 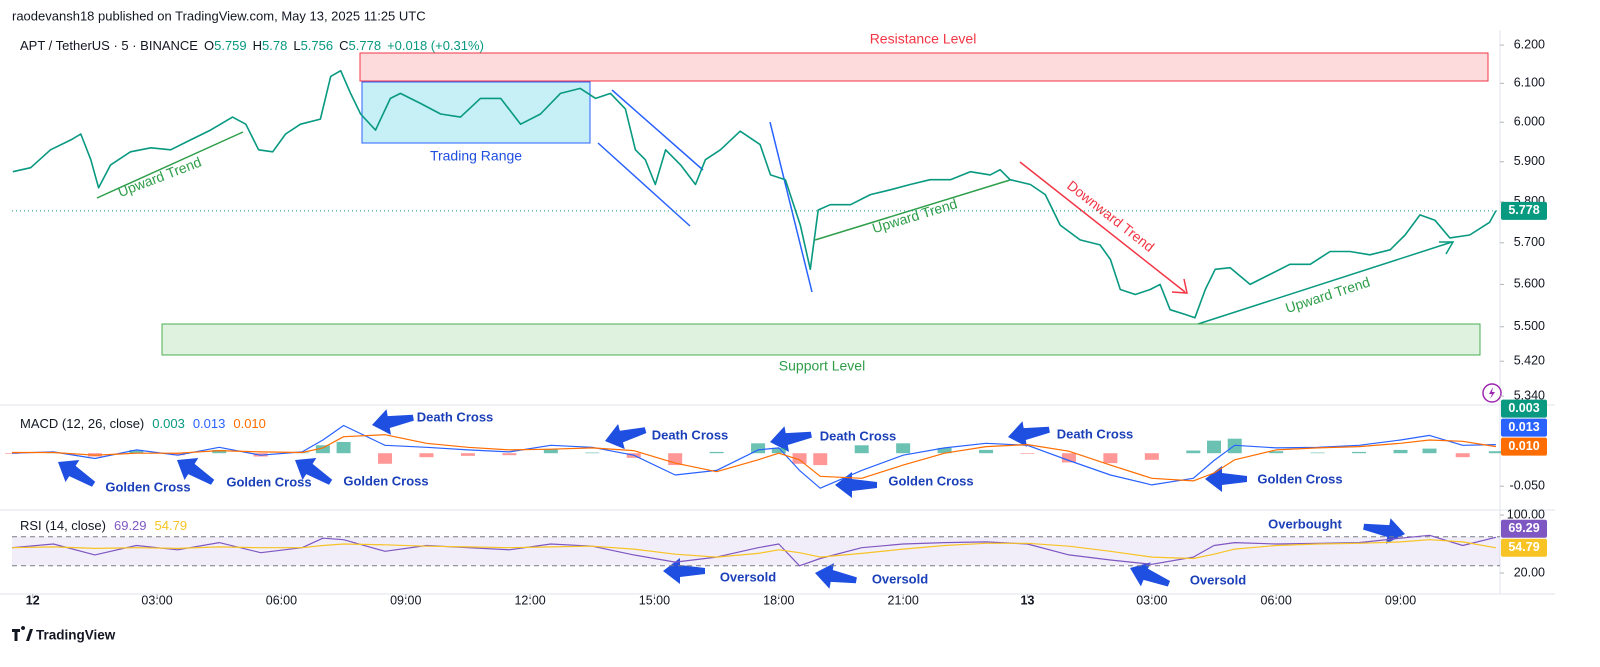 I want to click on annotation: Overbought, so click(x=1305, y=523).